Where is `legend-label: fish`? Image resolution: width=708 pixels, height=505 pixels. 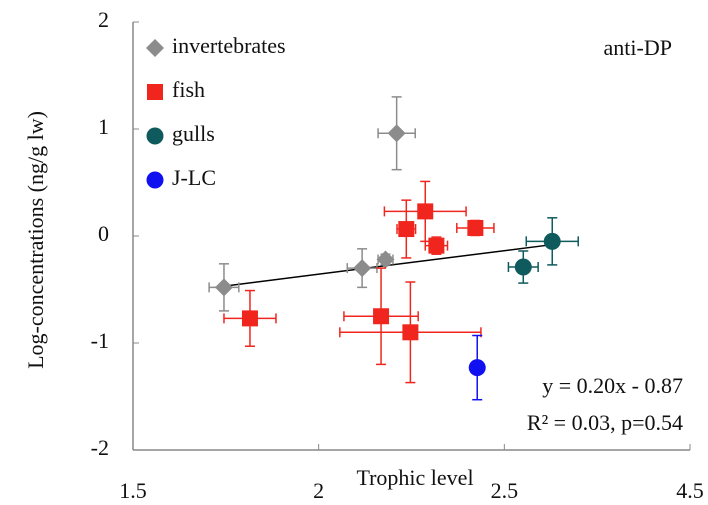
legend-label: fish is located at coordinates (188, 89).